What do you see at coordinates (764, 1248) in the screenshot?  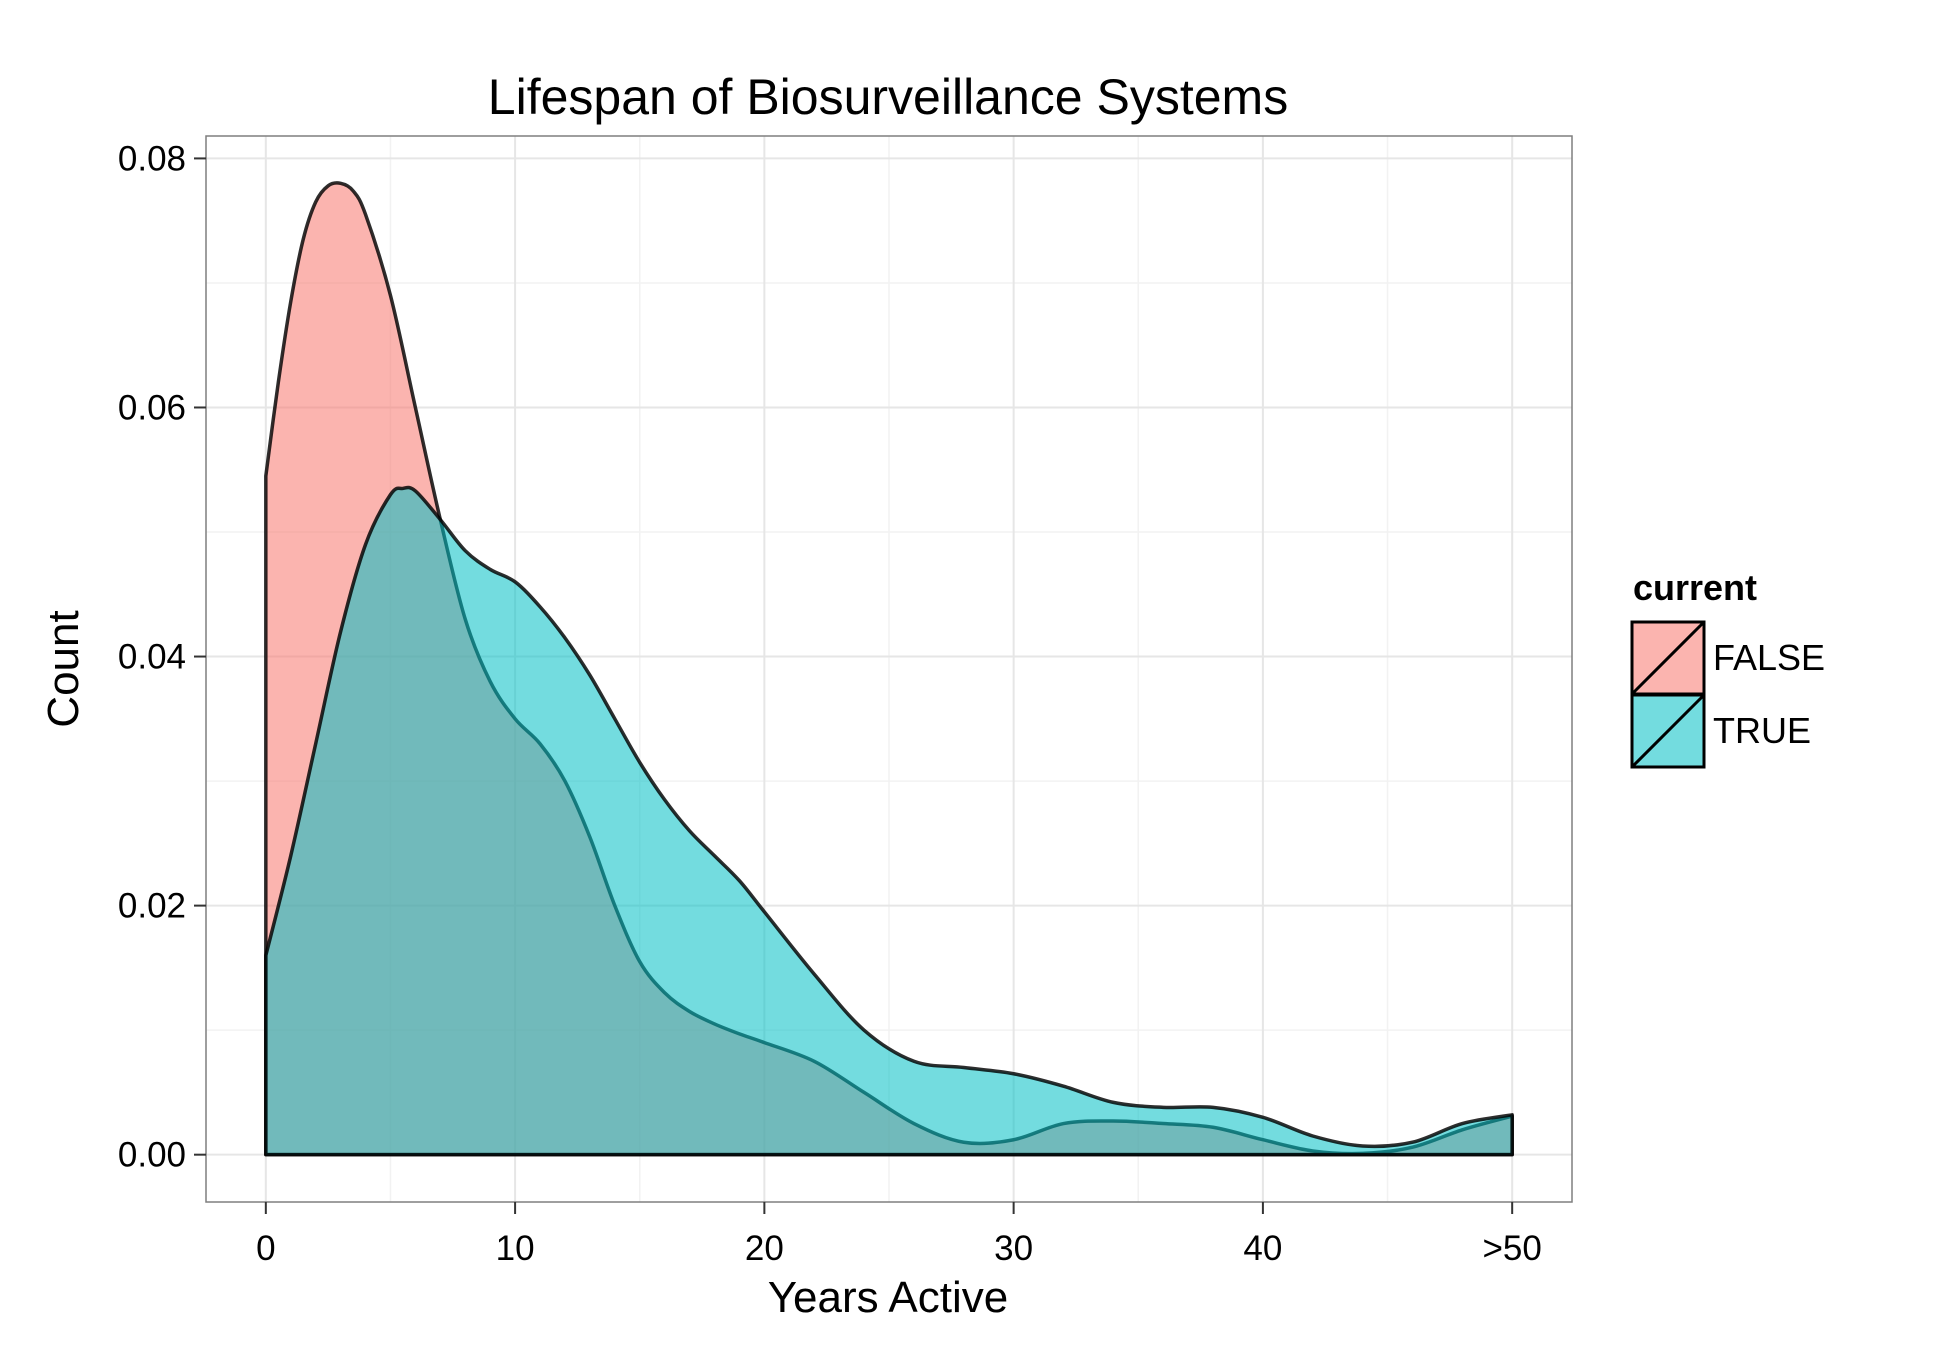 I see `x-tick-label: 20` at bounding box center [764, 1248].